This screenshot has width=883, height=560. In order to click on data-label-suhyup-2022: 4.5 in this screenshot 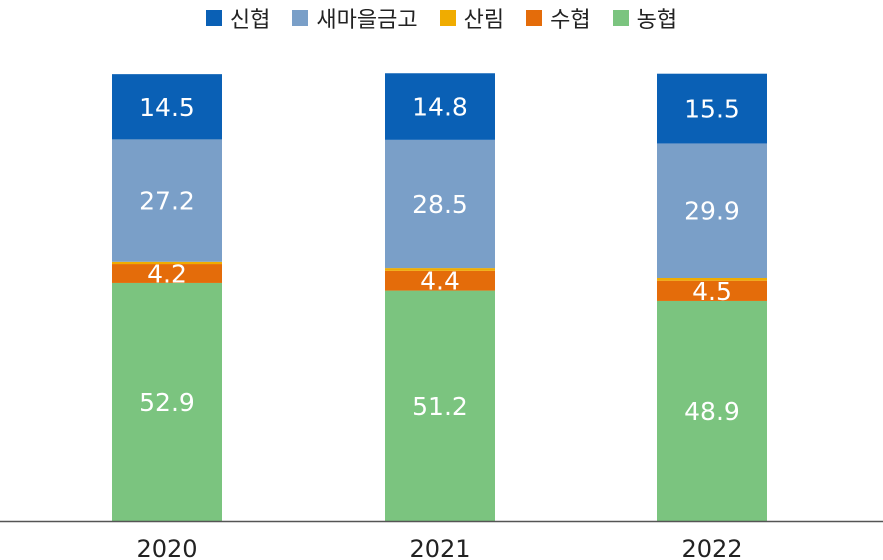, I will do `click(712, 291)`.